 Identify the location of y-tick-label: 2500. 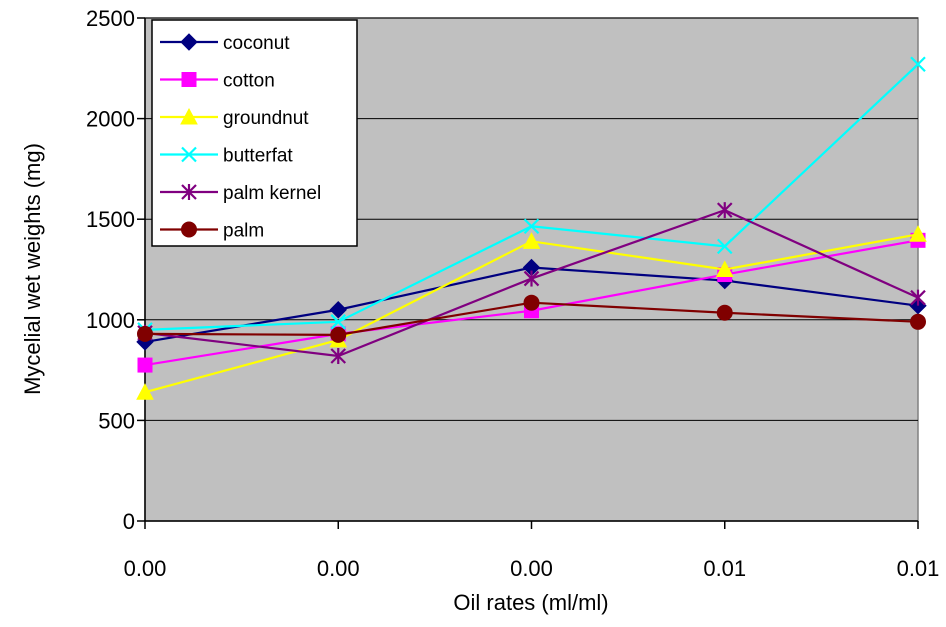
(110, 18).